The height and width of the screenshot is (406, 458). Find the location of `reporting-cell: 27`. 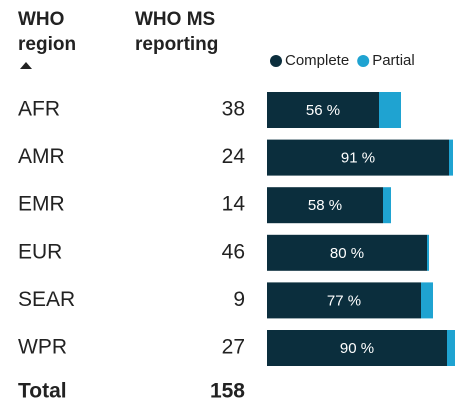

reporting-cell: 27 is located at coordinates (233, 347).